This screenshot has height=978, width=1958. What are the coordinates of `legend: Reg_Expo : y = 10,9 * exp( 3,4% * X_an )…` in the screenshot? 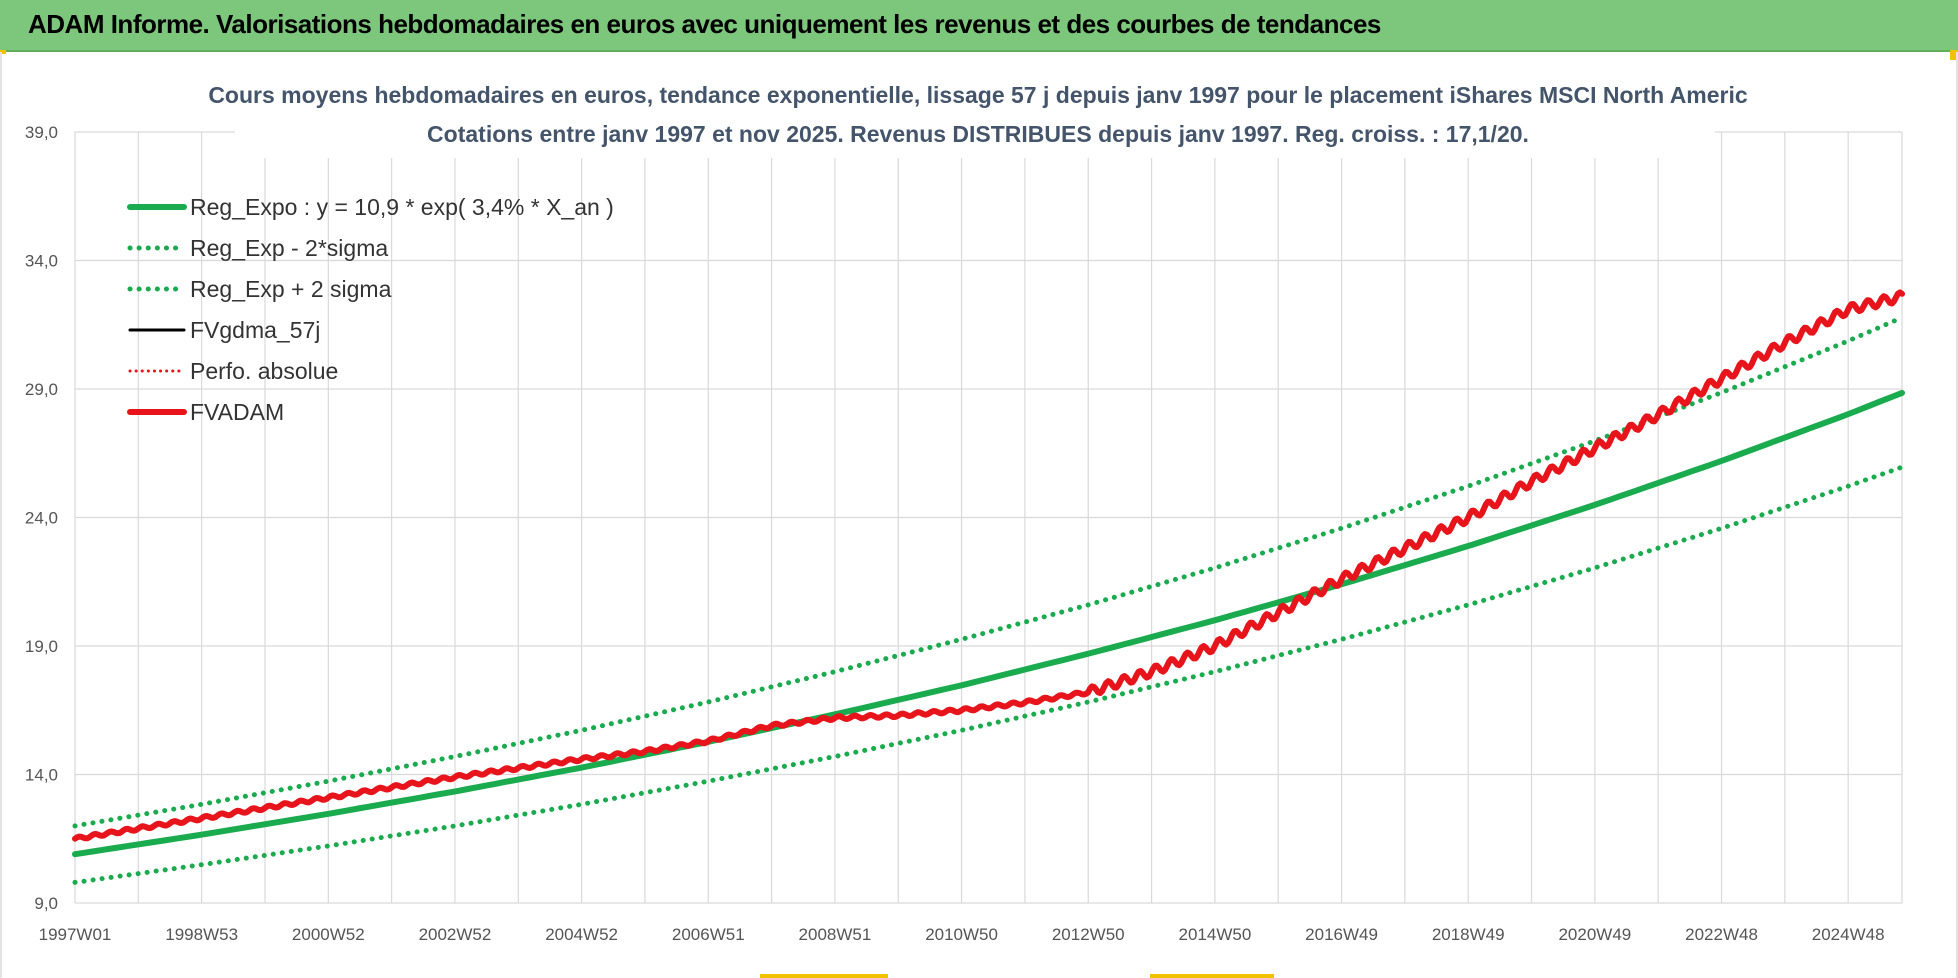 It's located at (370, 309).